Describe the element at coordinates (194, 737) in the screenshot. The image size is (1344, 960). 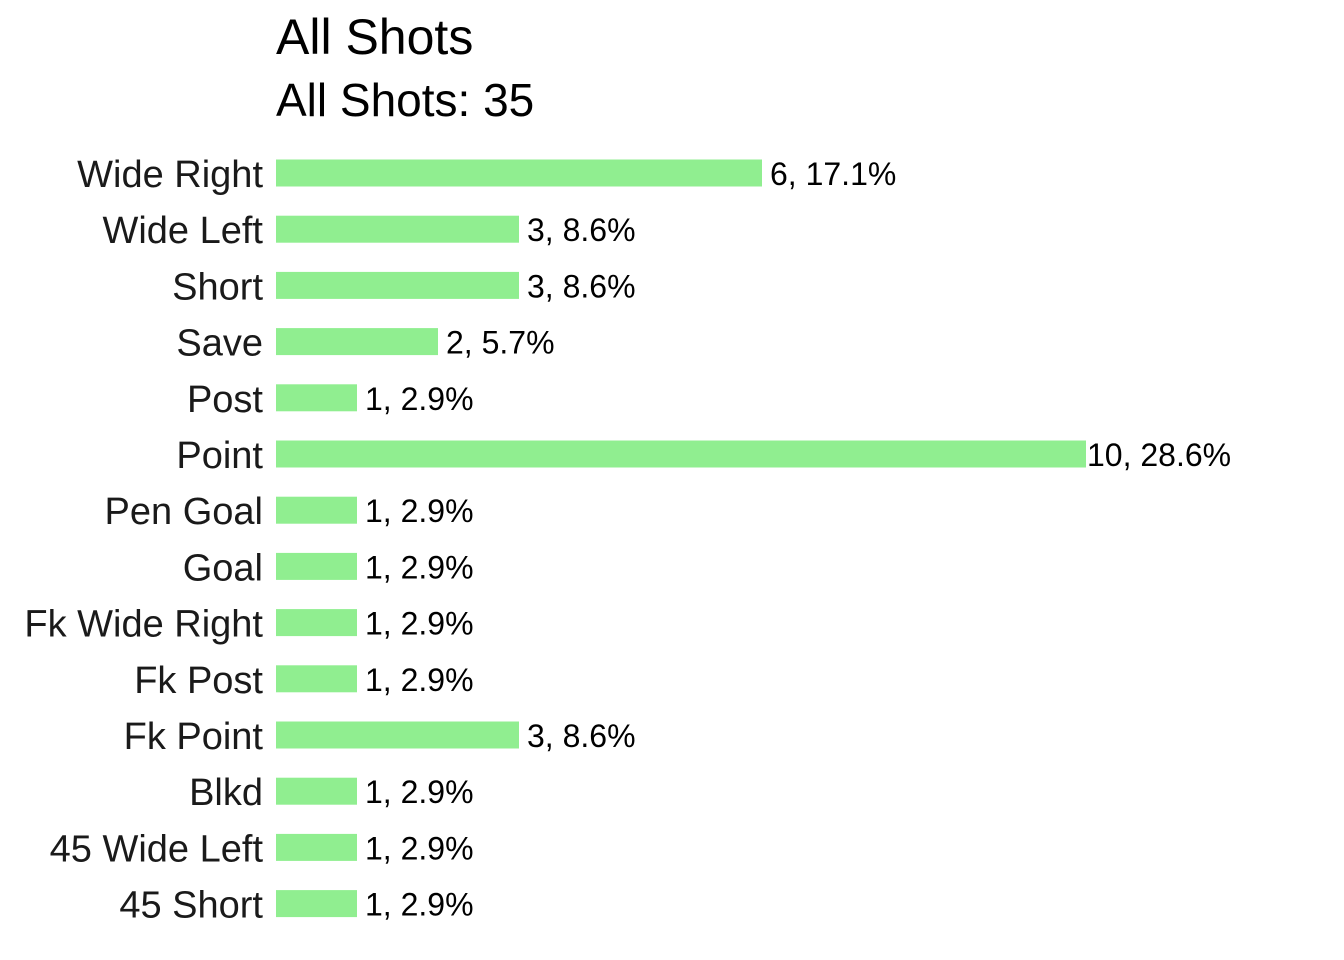
I see `category-label: Fk Point` at that location.